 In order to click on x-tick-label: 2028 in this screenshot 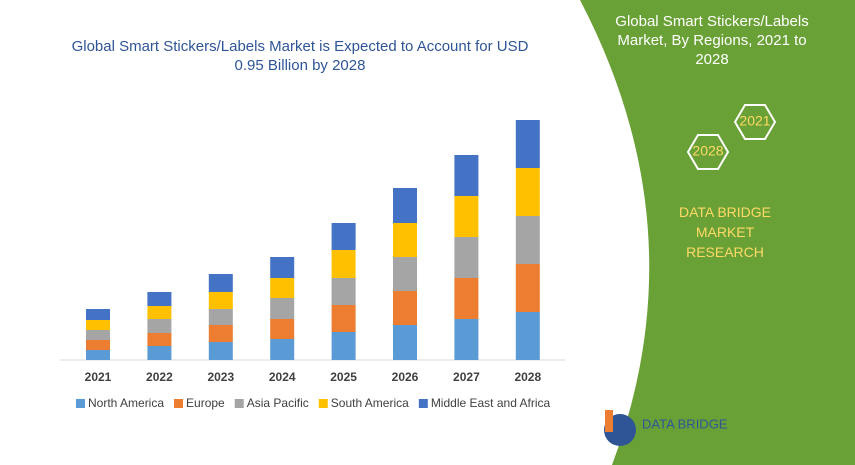, I will do `click(527, 377)`.